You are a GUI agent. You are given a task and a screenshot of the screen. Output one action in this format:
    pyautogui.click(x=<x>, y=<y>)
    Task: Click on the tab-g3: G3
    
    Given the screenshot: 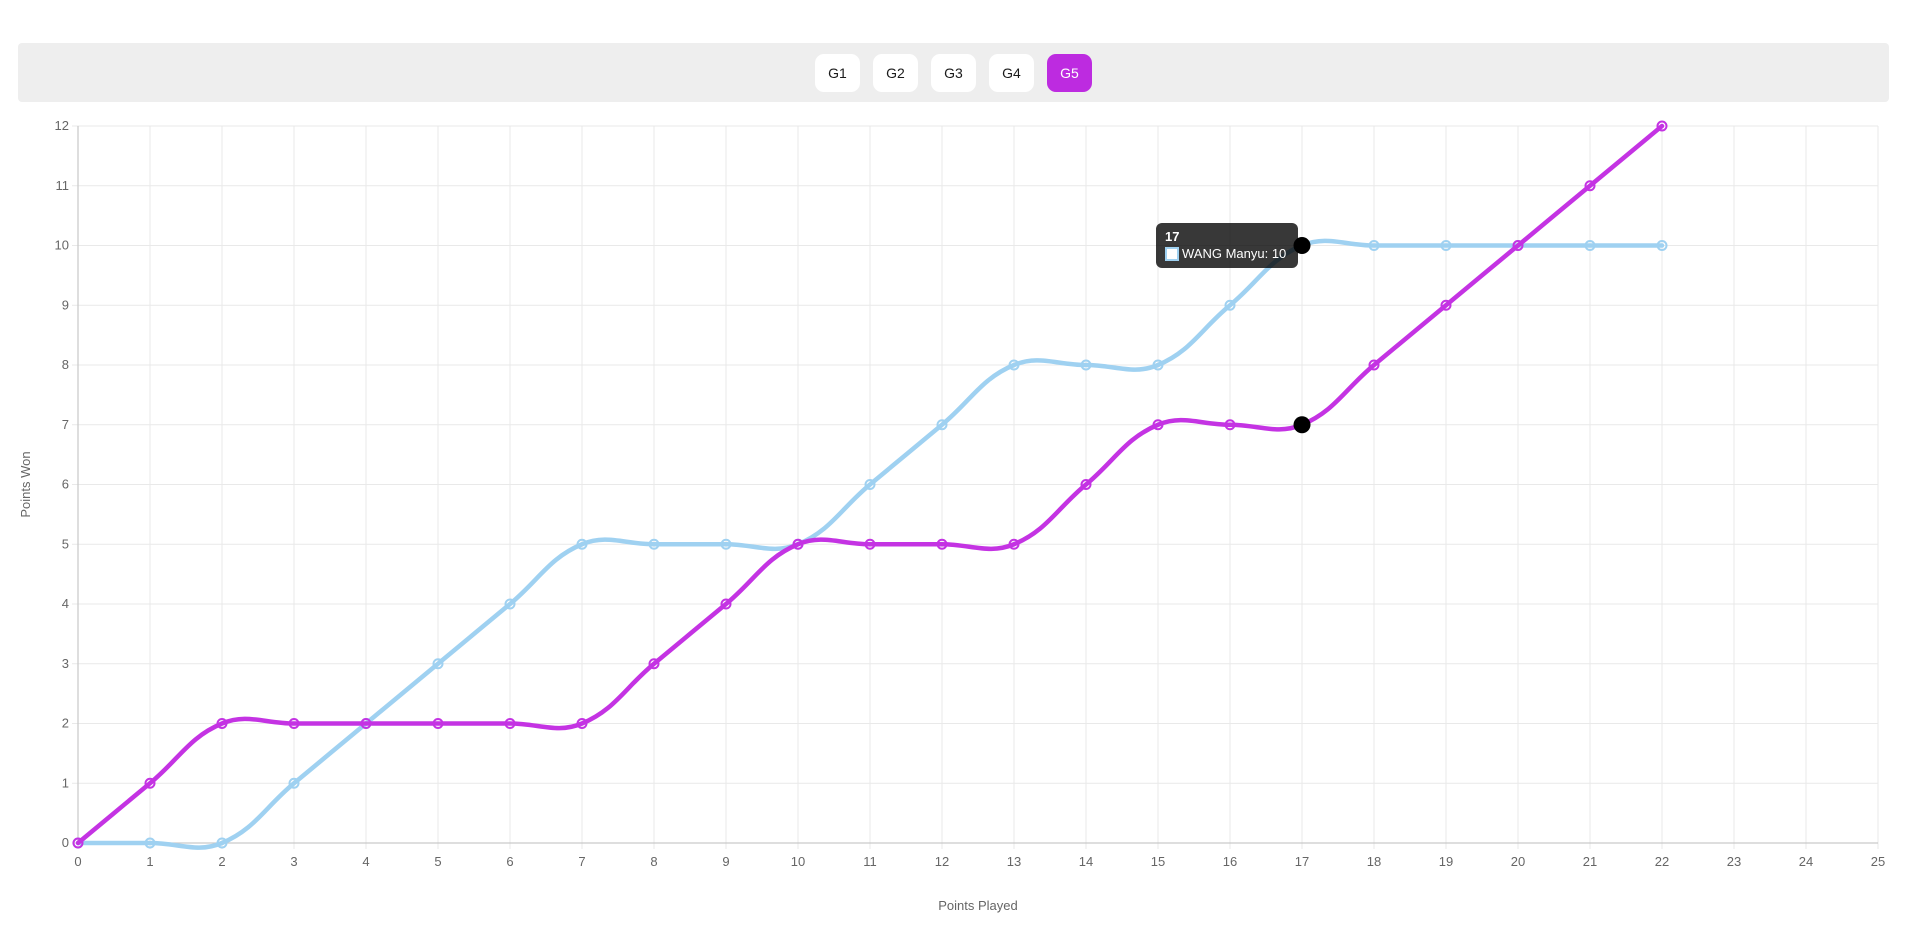 What is the action you would take?
    pyautogui.click(x=953, y=72)
    